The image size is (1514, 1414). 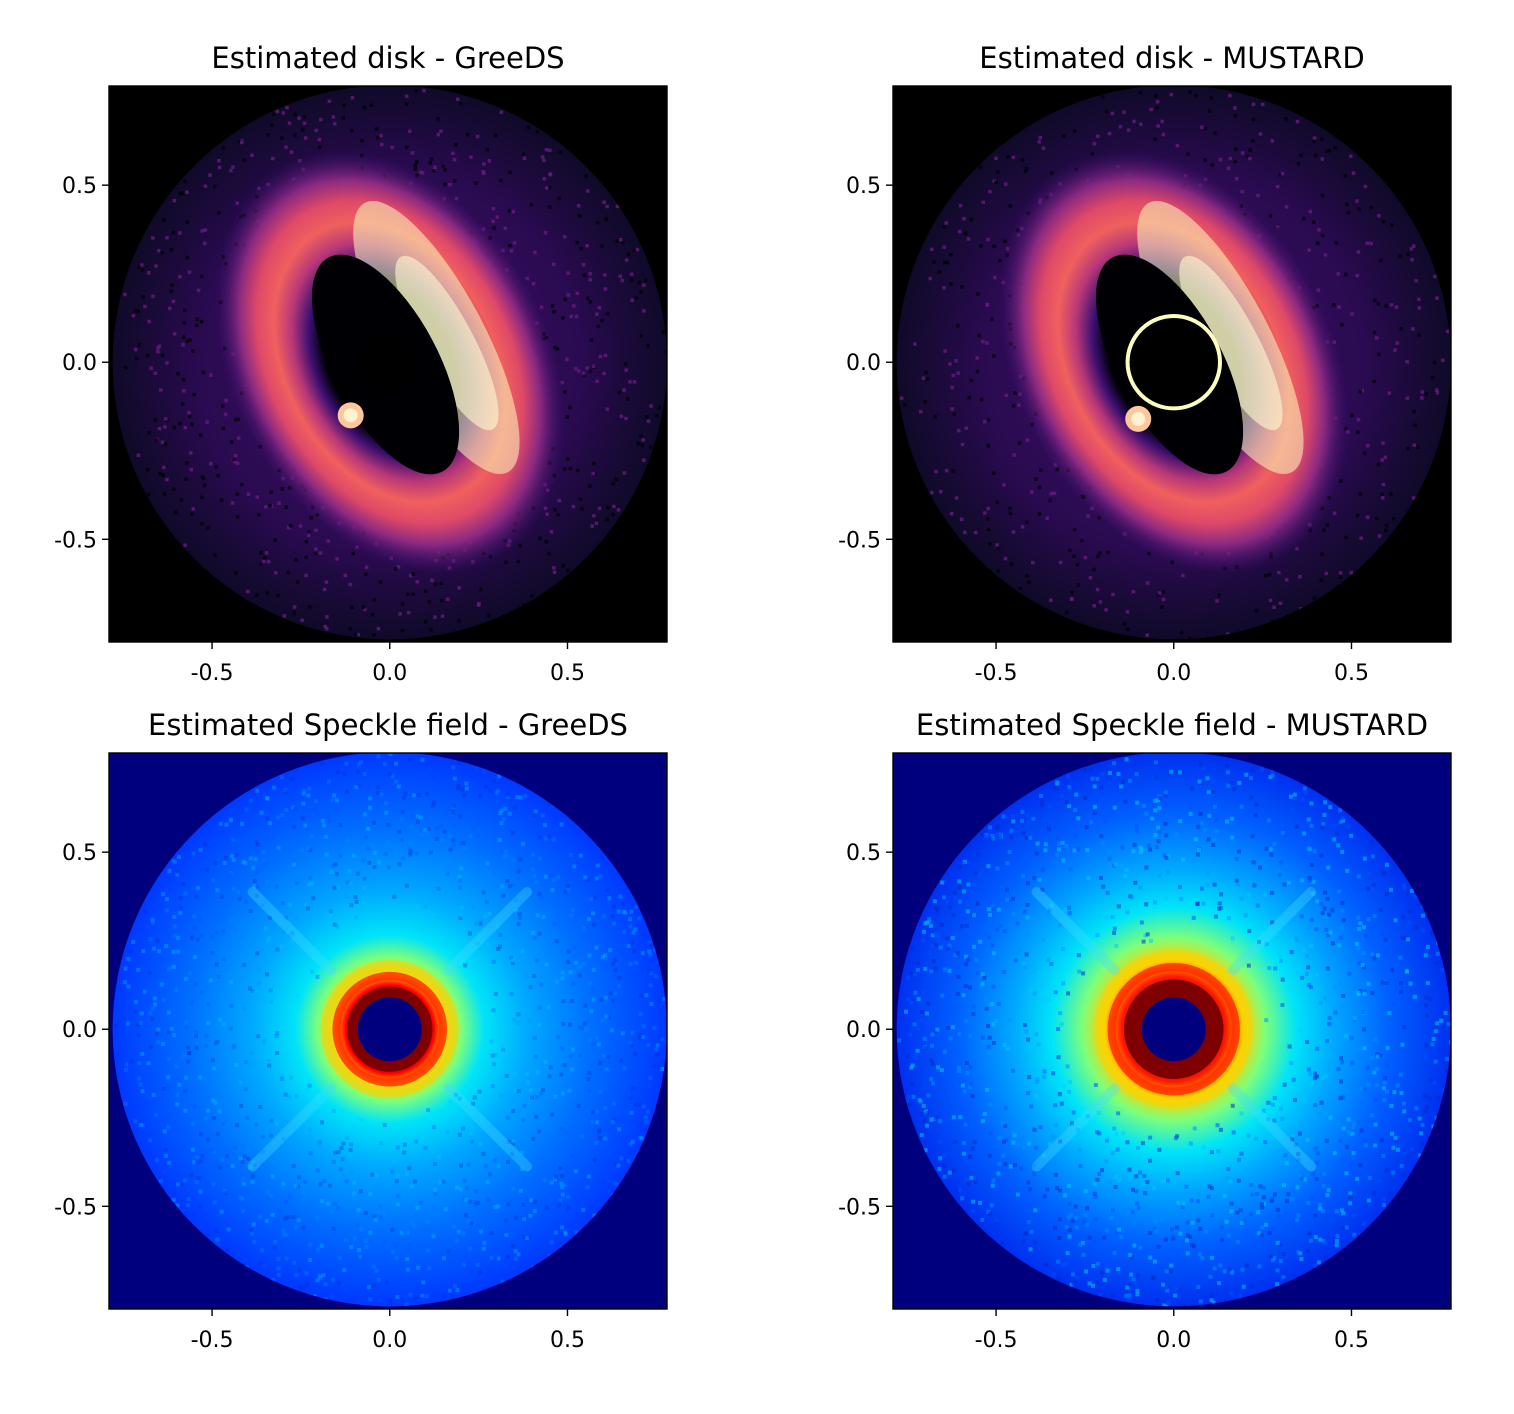 I want to click on mask-edge, so click(x=1173, y=362).